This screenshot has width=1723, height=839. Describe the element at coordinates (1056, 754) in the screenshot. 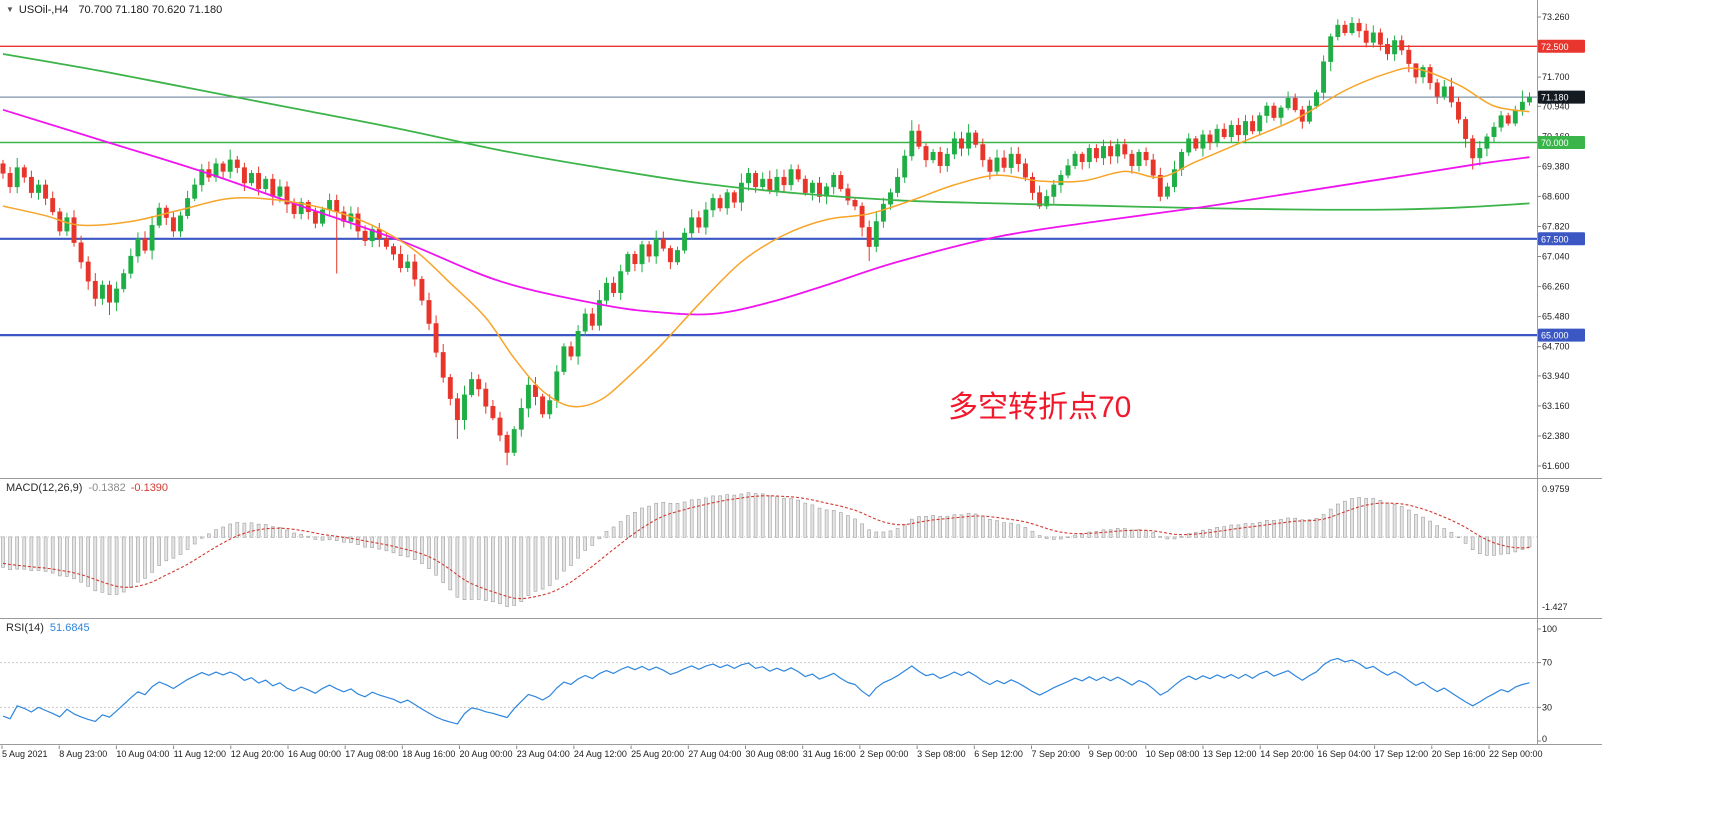

I see `time-tick-label: 7 Sep 20:00` at that location.